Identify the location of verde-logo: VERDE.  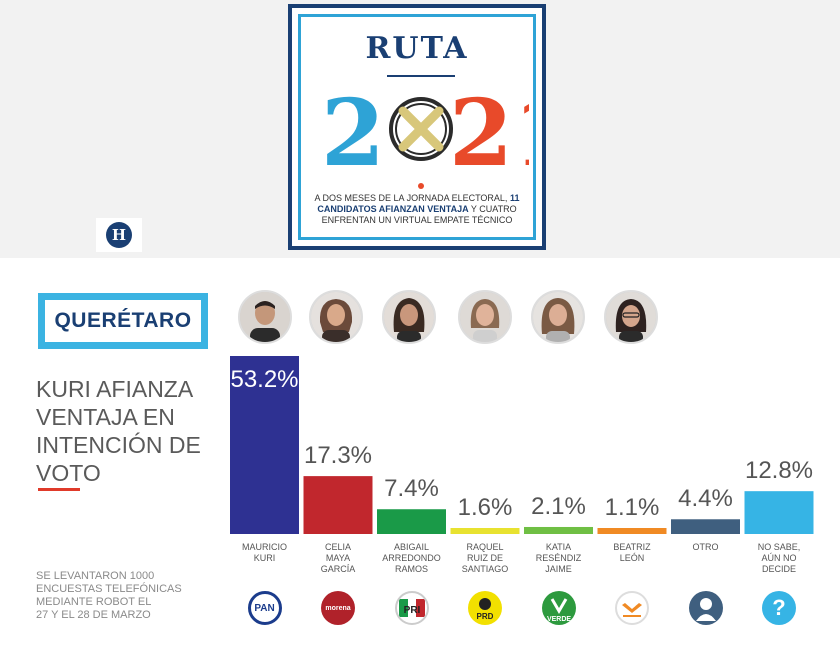
(558, 608).